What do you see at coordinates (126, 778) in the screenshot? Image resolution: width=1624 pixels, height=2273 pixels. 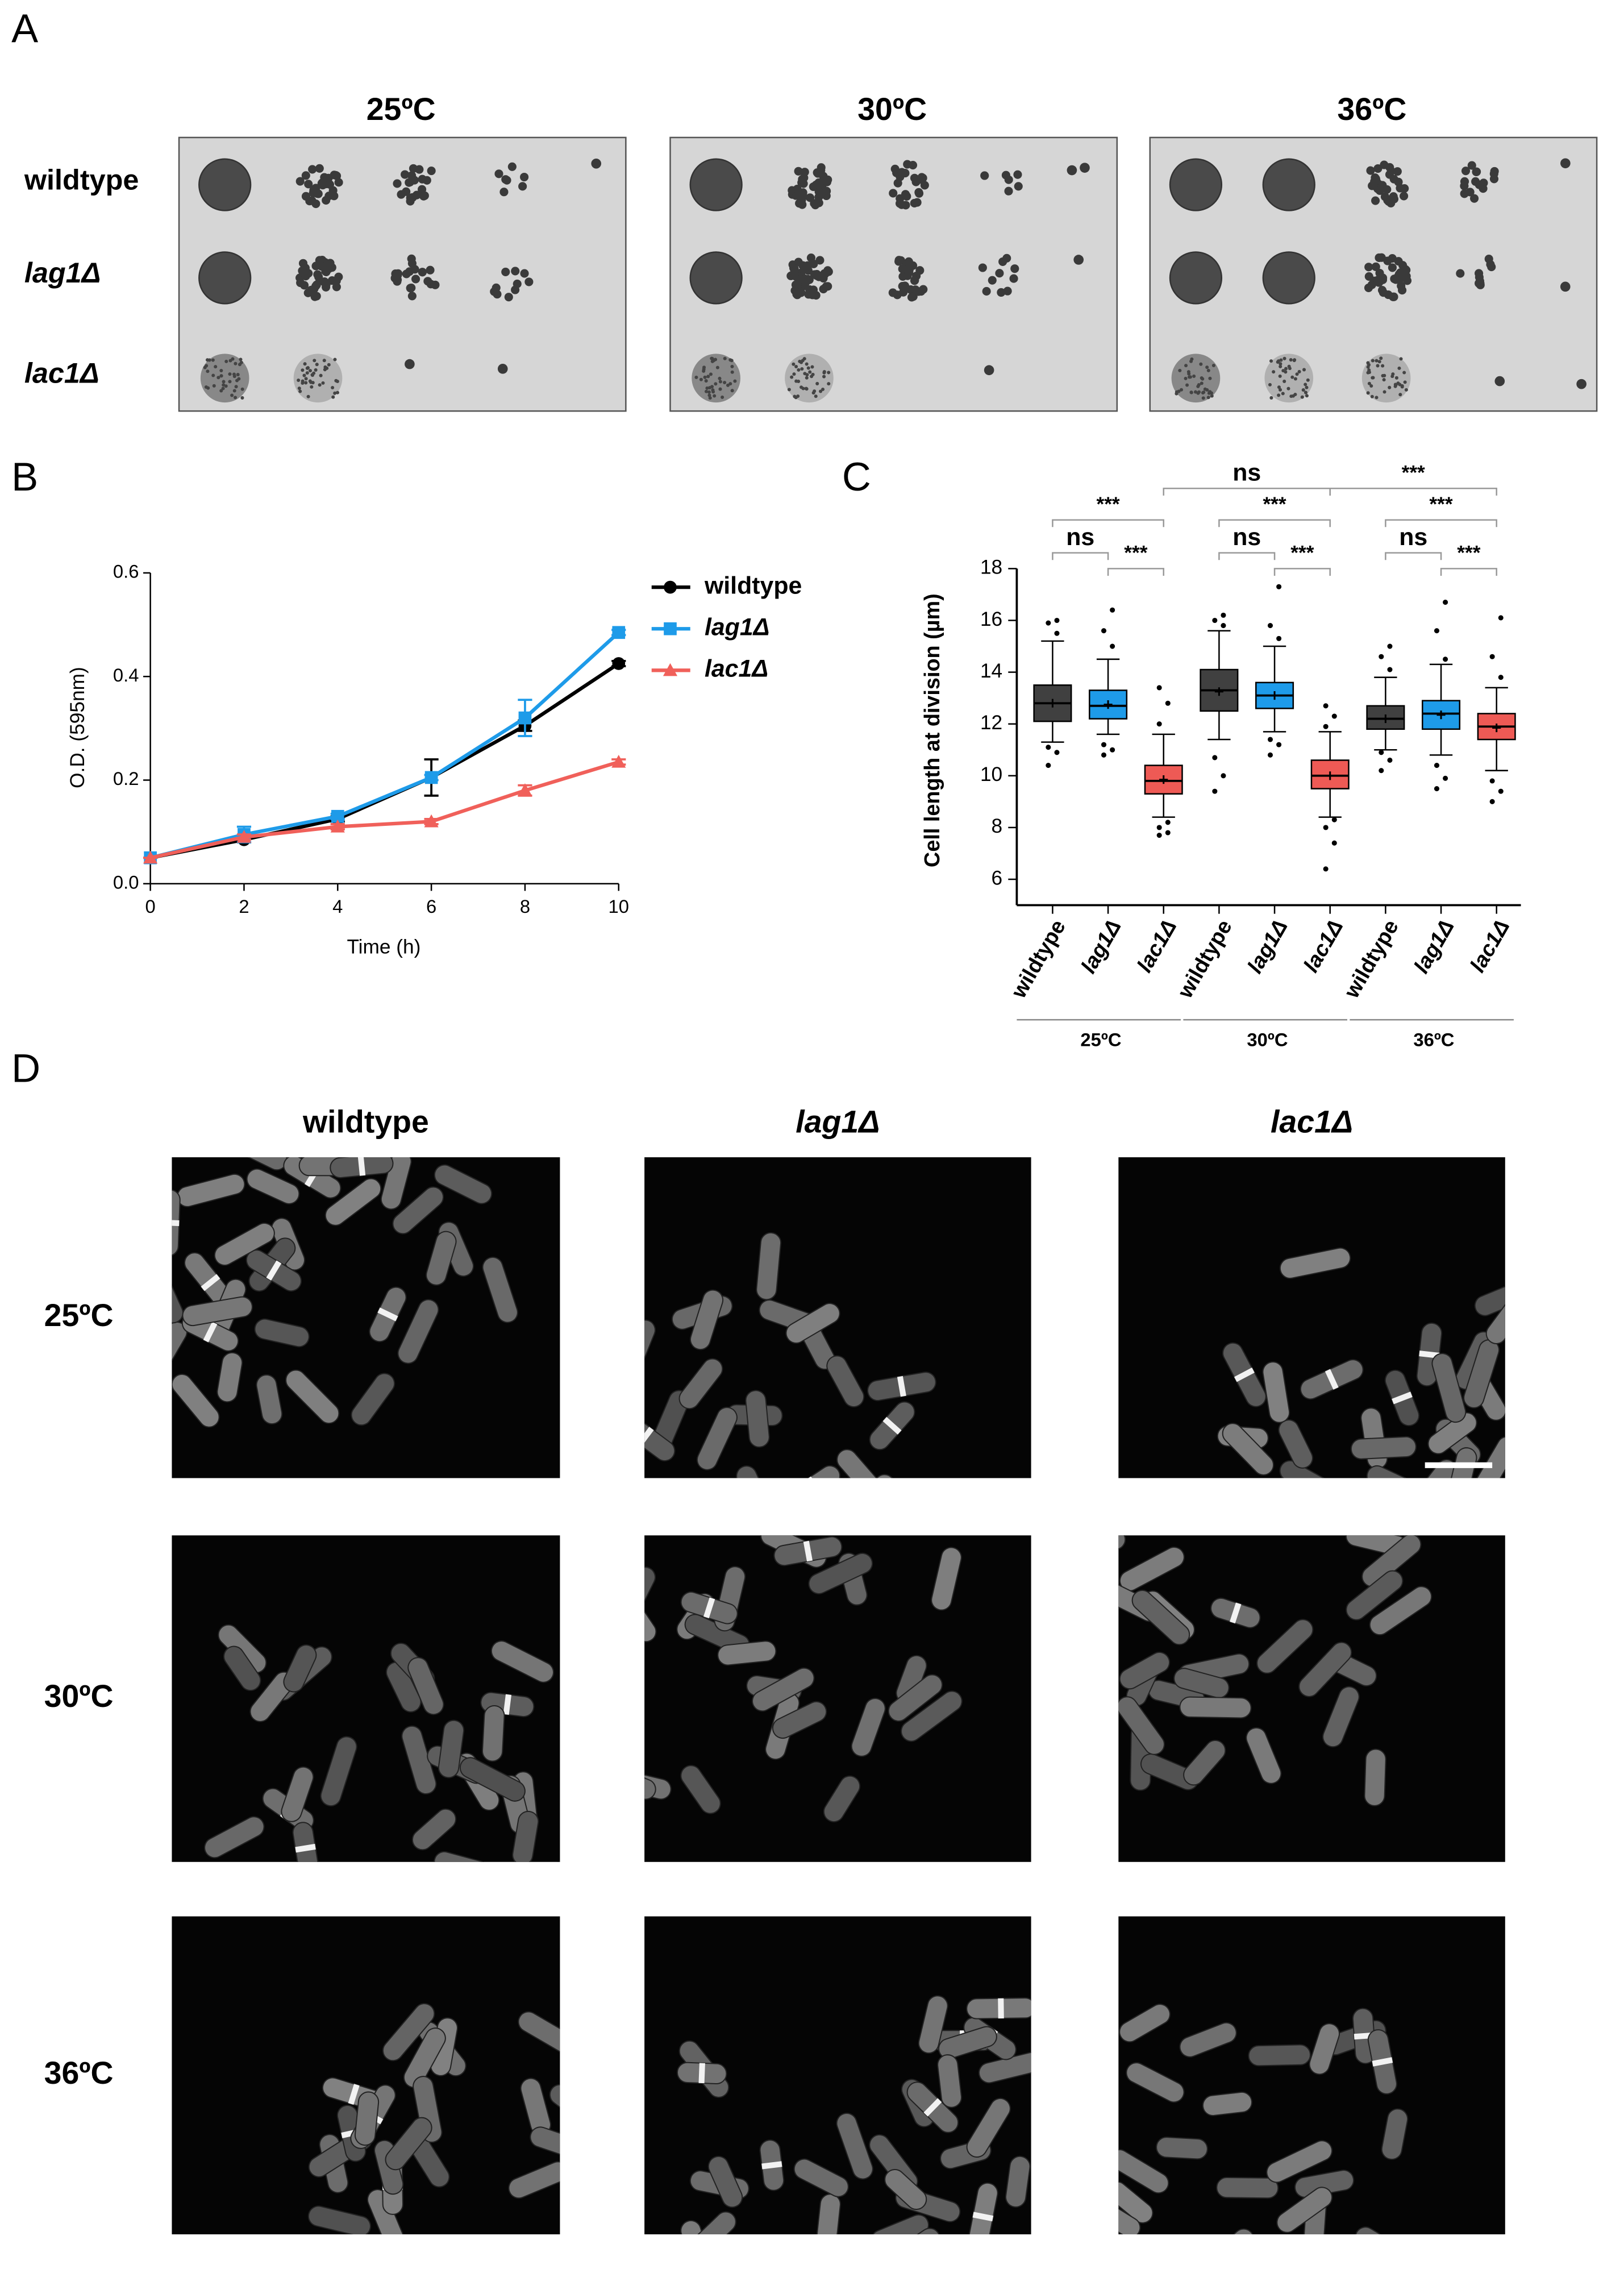 I see `y-tick-label: 0.2` at bounding box center [126, 778].